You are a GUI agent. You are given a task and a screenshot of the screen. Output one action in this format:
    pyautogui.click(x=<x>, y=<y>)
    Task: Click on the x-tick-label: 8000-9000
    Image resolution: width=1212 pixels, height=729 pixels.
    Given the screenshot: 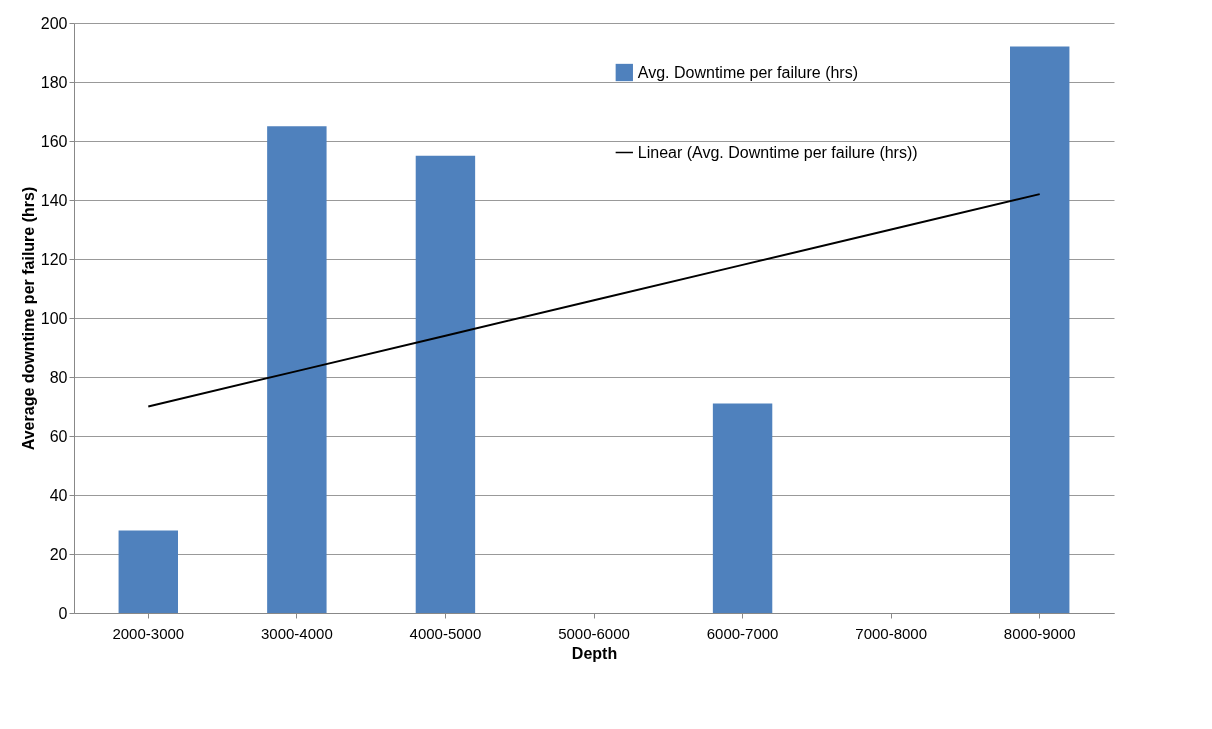 What is the action you would take?
    pyautogui.click(x=1039, y=633)
    